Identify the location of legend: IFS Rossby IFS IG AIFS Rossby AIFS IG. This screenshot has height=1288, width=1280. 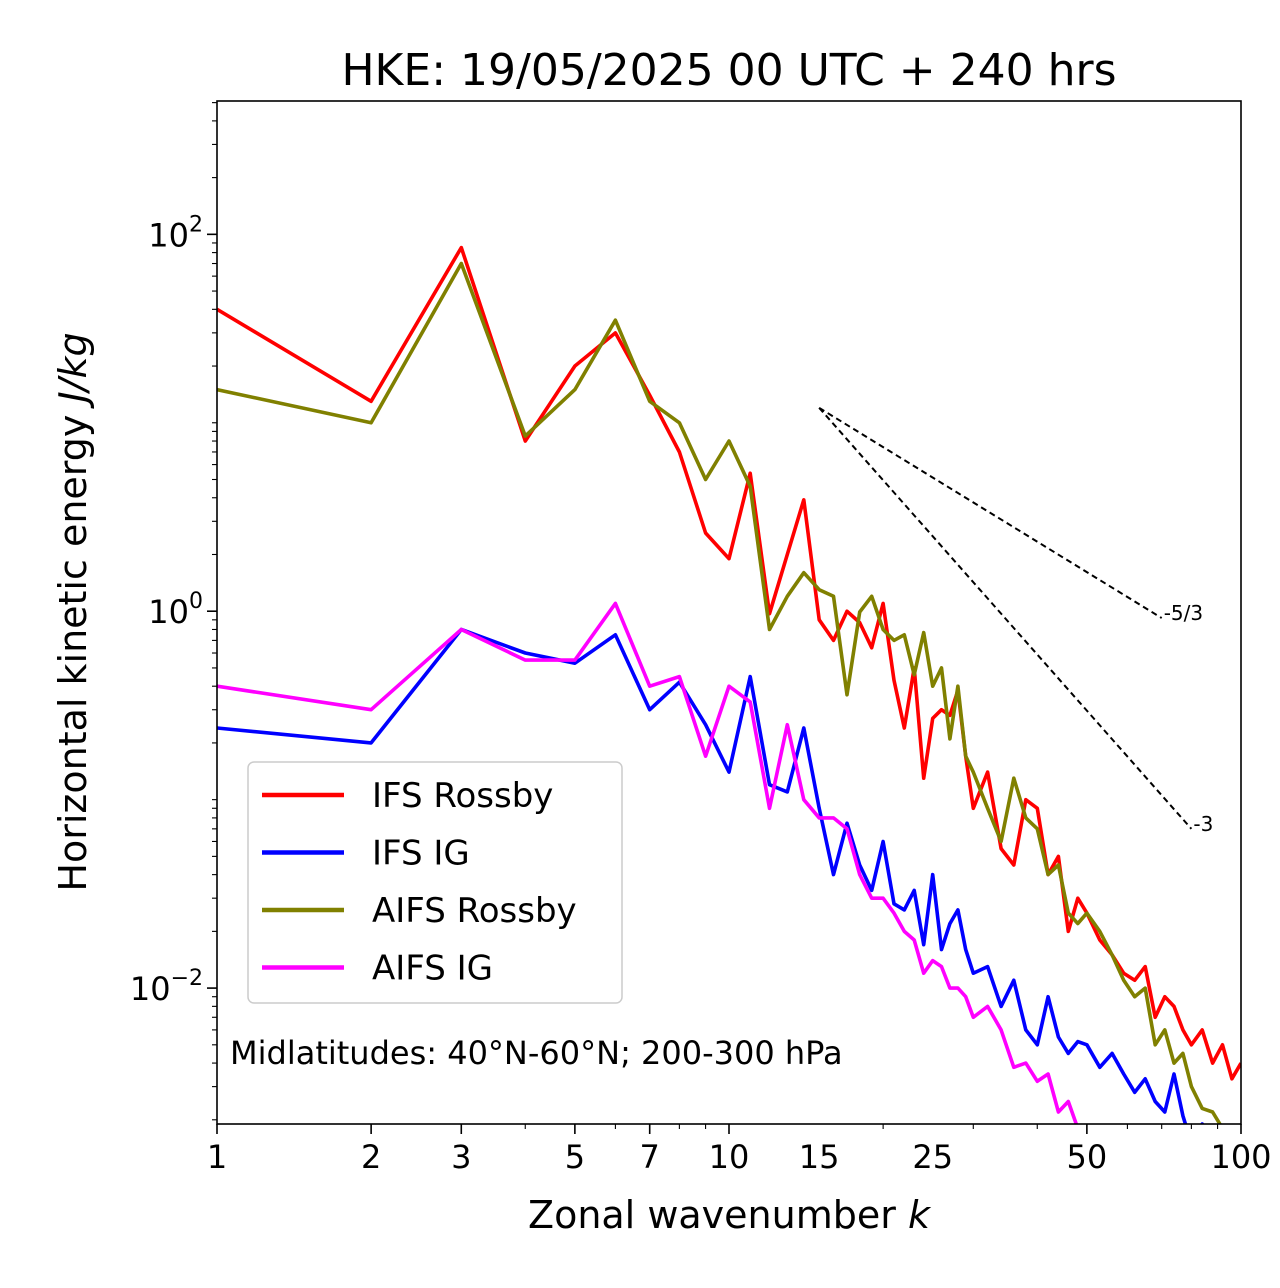
(435, 882).